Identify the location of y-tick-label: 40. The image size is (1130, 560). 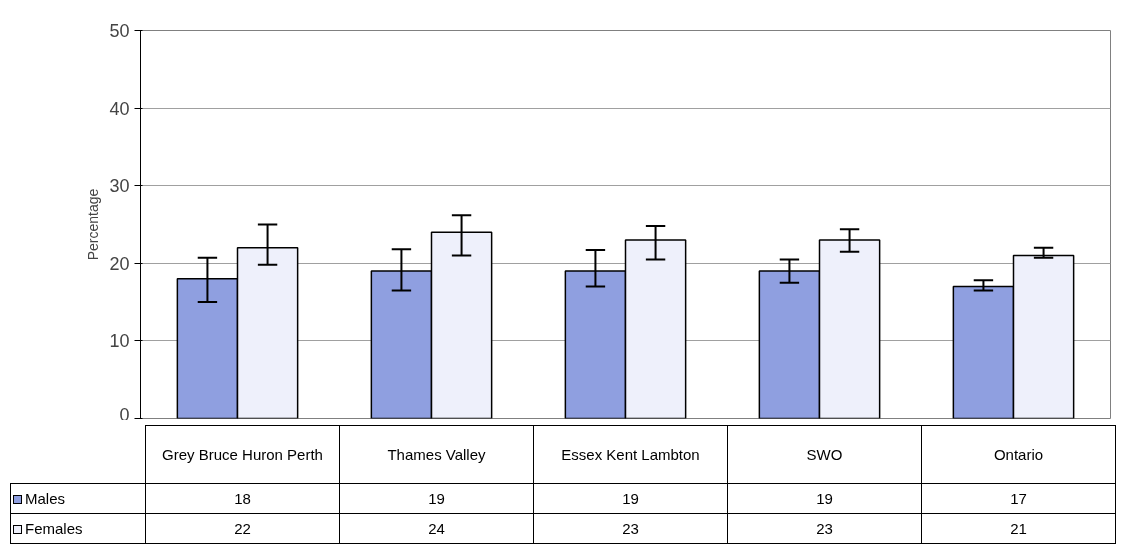
(119, 108).